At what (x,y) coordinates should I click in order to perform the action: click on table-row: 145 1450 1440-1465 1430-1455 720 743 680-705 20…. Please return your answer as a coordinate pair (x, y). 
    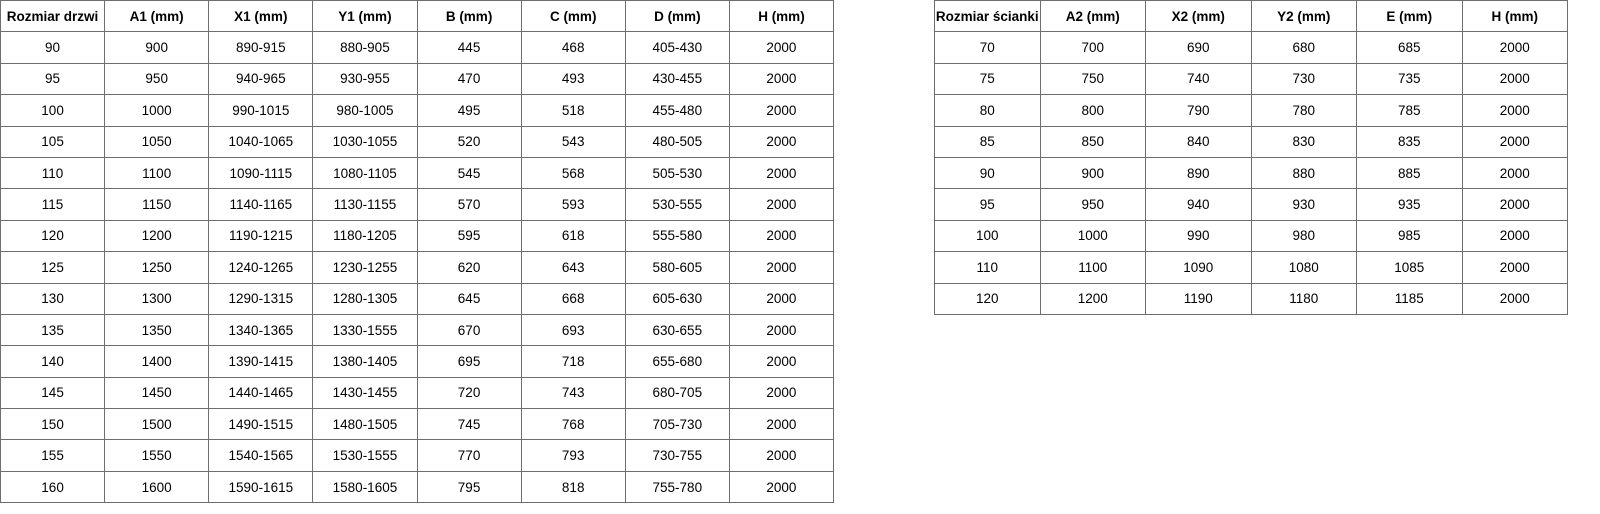
    Looking at the image, I should click on (417, 393).